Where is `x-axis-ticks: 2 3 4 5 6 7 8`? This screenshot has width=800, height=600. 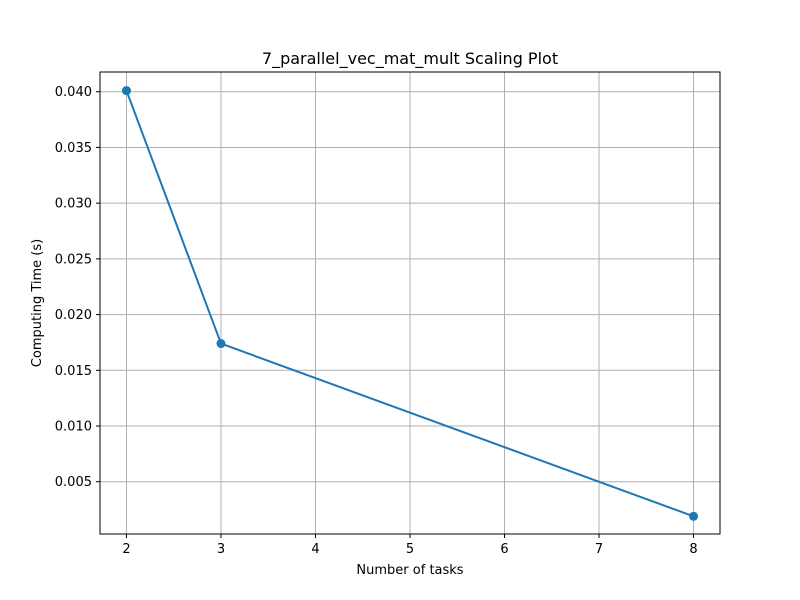
x-axis-ticks: 2 3 4 5 6 7 8 is located at coordinates (410, 545).